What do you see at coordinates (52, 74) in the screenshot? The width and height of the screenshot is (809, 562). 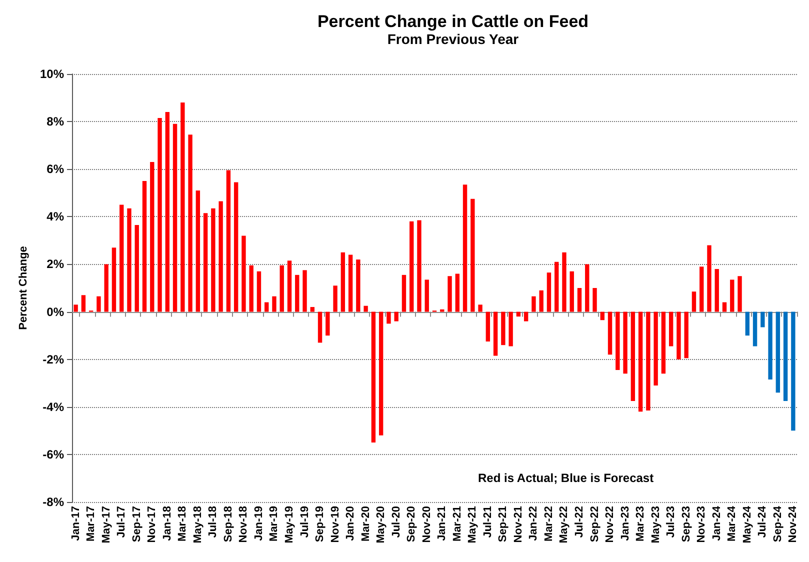 I see `y-tick-label: 10%` at bounding box center [52, 74].